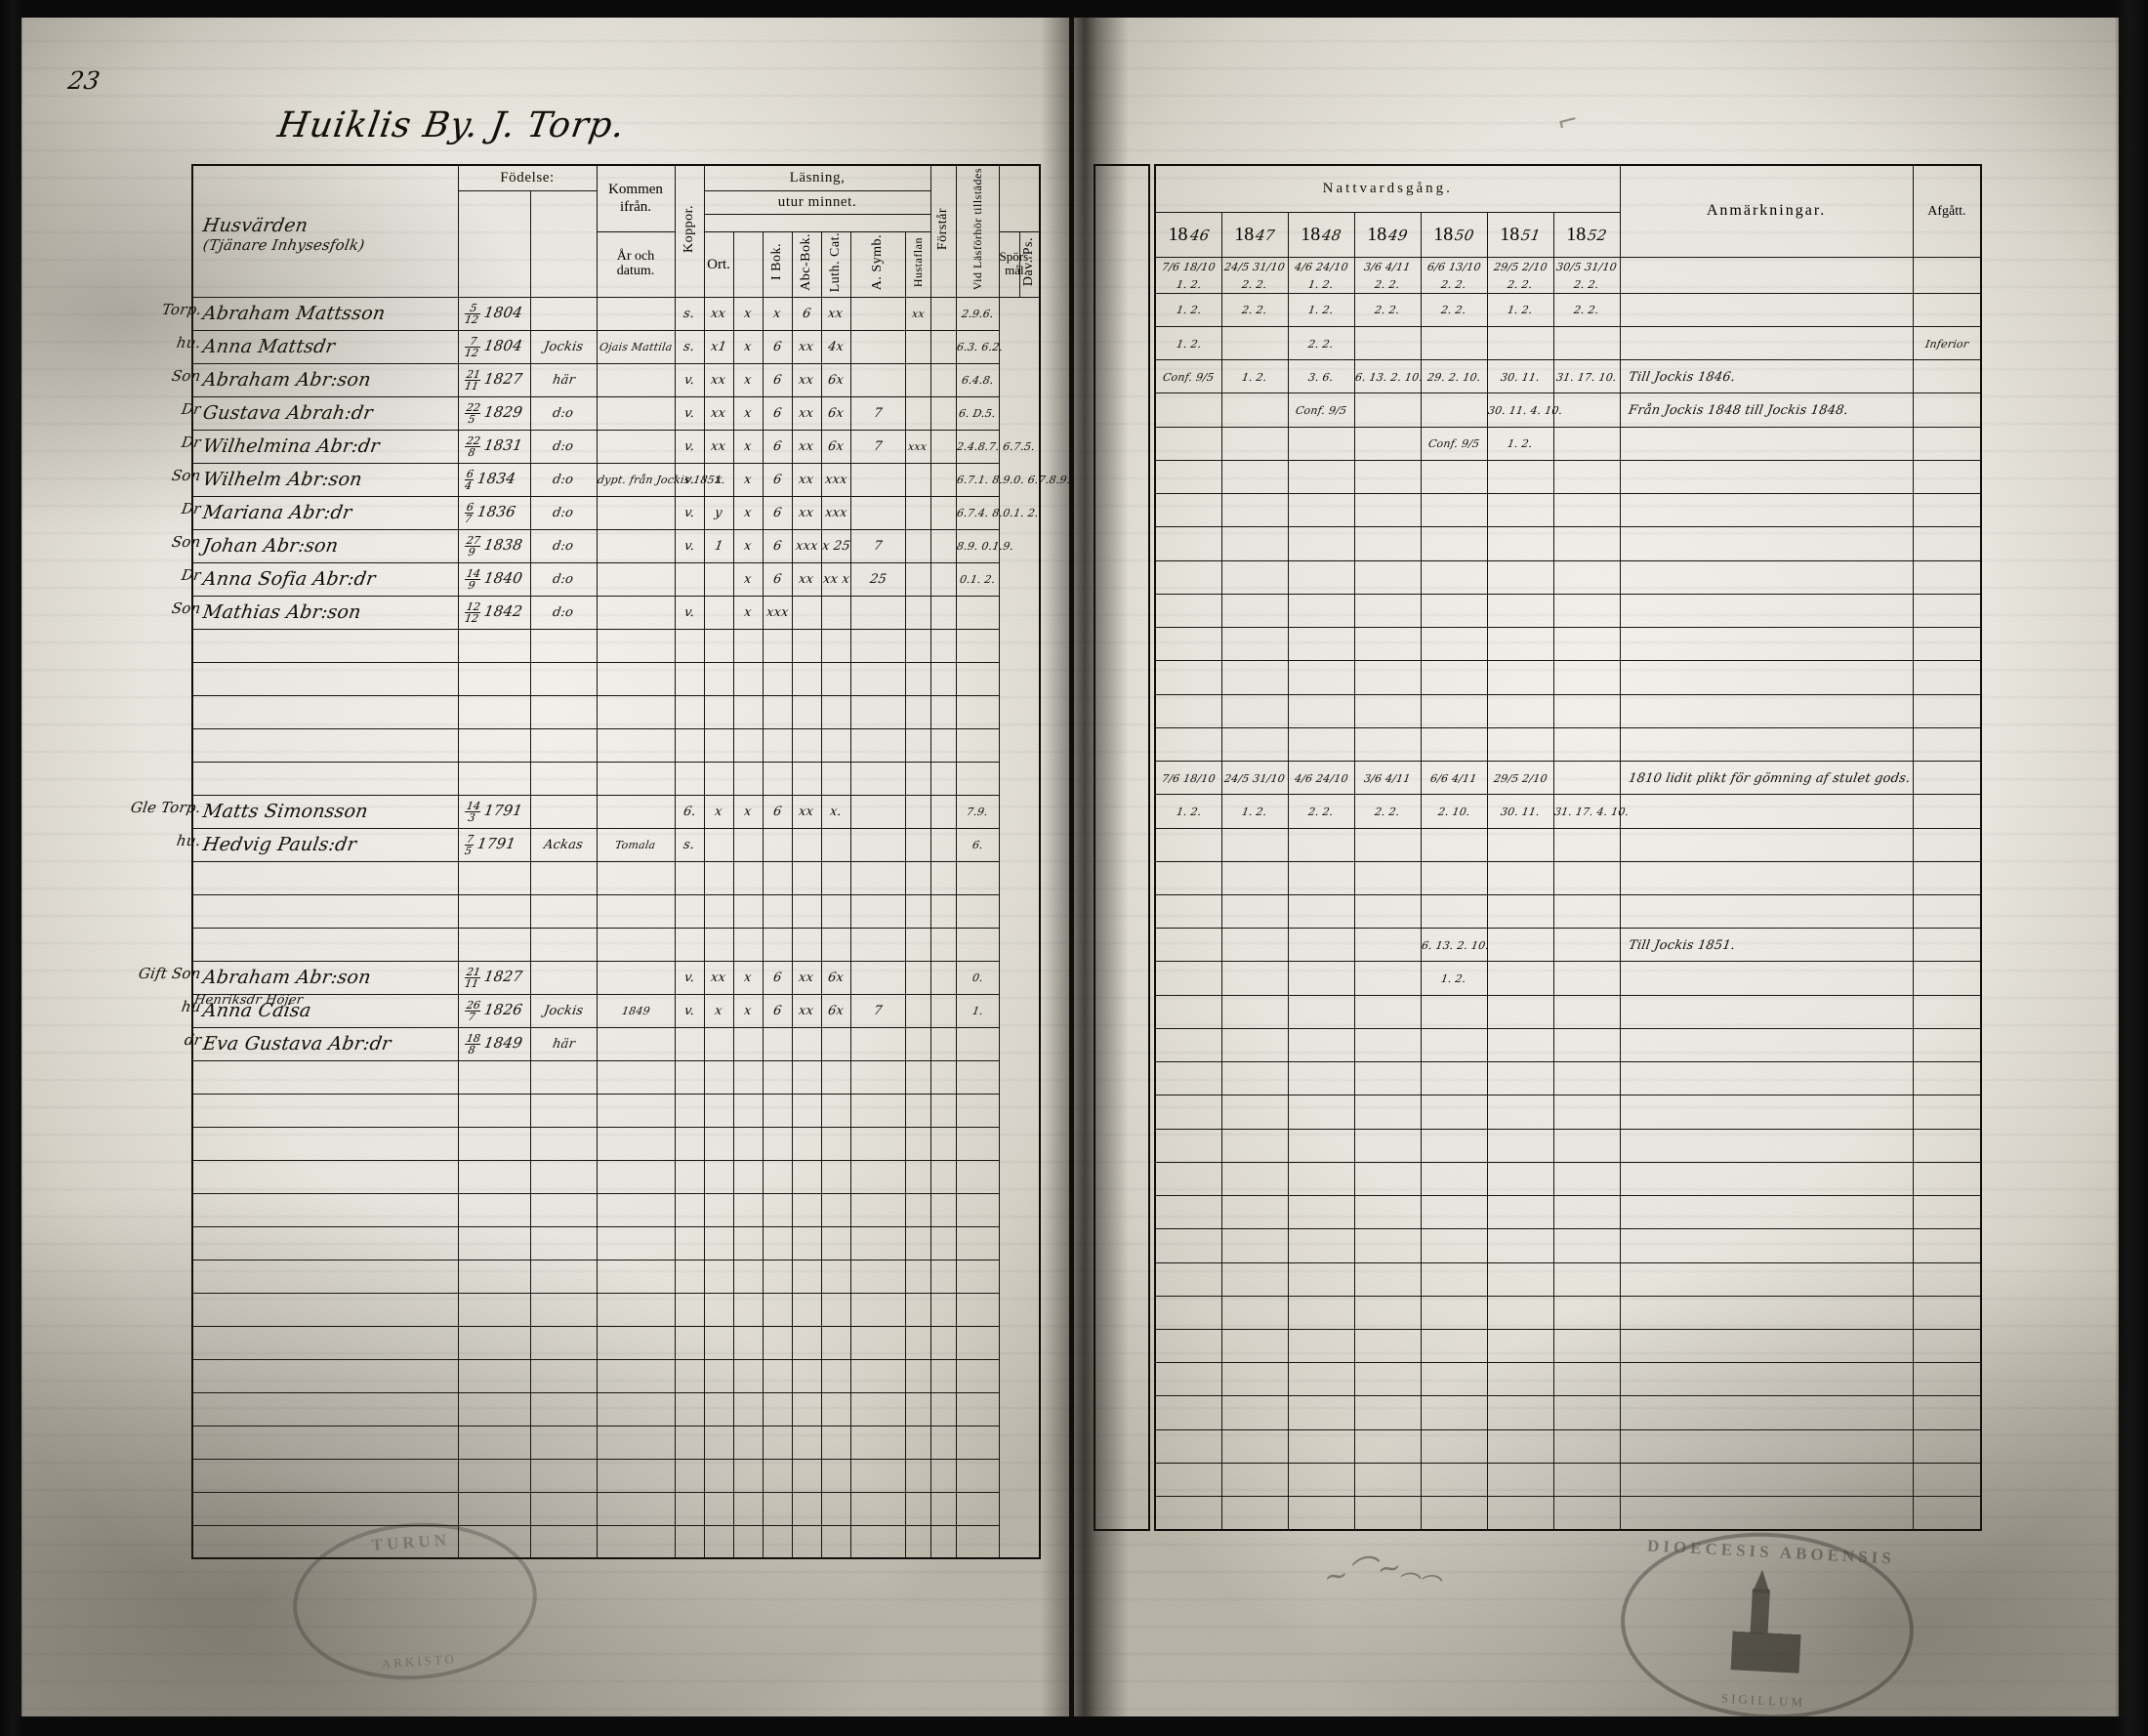 Image resolution: width=2148 pixels, height=1736 pixels. What do you see at coordinates (943, 612) in the screenshot?
I see `cell-forstar` at bounding box center [943, 612].